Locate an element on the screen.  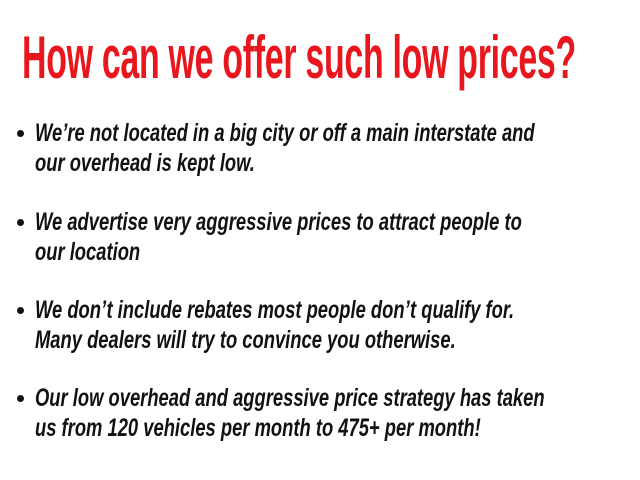
slide-title: How can we offer such low prices? is located at coordinates (299, 57).